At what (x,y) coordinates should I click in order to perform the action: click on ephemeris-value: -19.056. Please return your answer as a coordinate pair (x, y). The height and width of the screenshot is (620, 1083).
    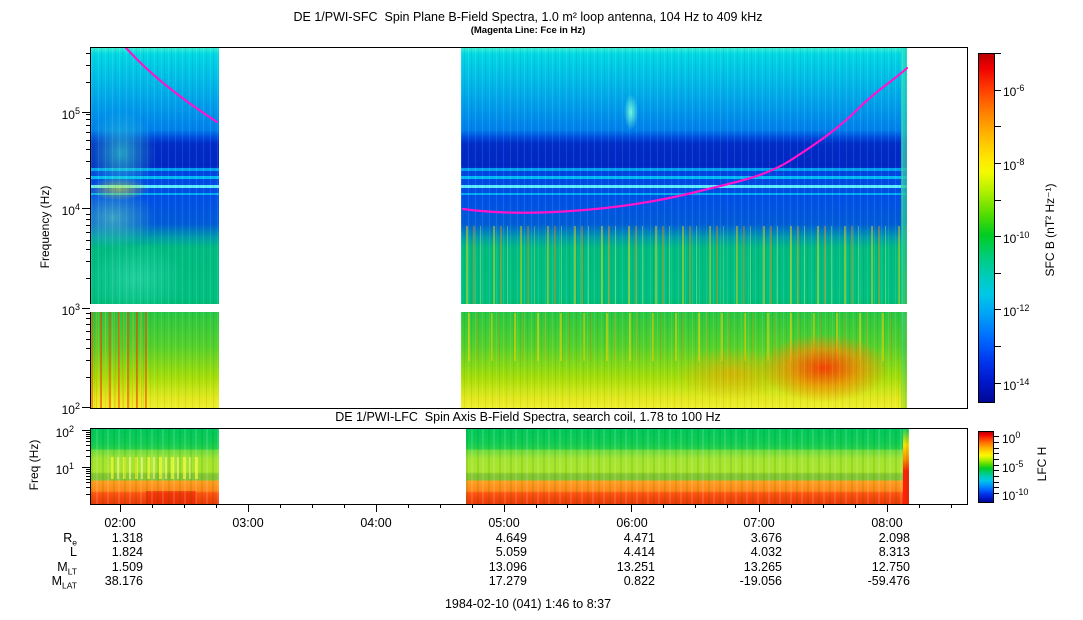
    Looking at the image, I should click on (760, 581).